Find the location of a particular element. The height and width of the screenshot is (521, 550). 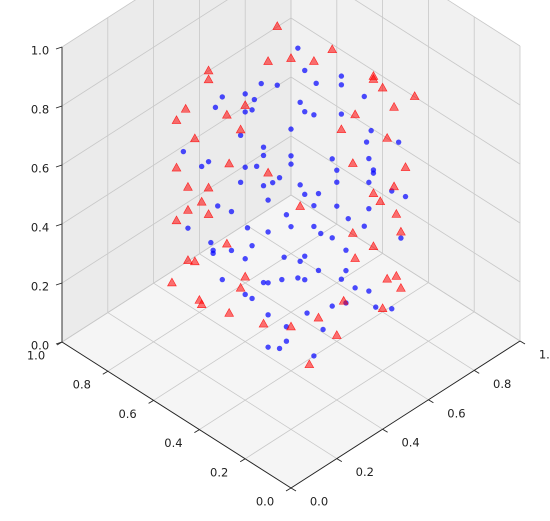

x-axis-tick-label: 0.6 is located at coordinates (456, 413).